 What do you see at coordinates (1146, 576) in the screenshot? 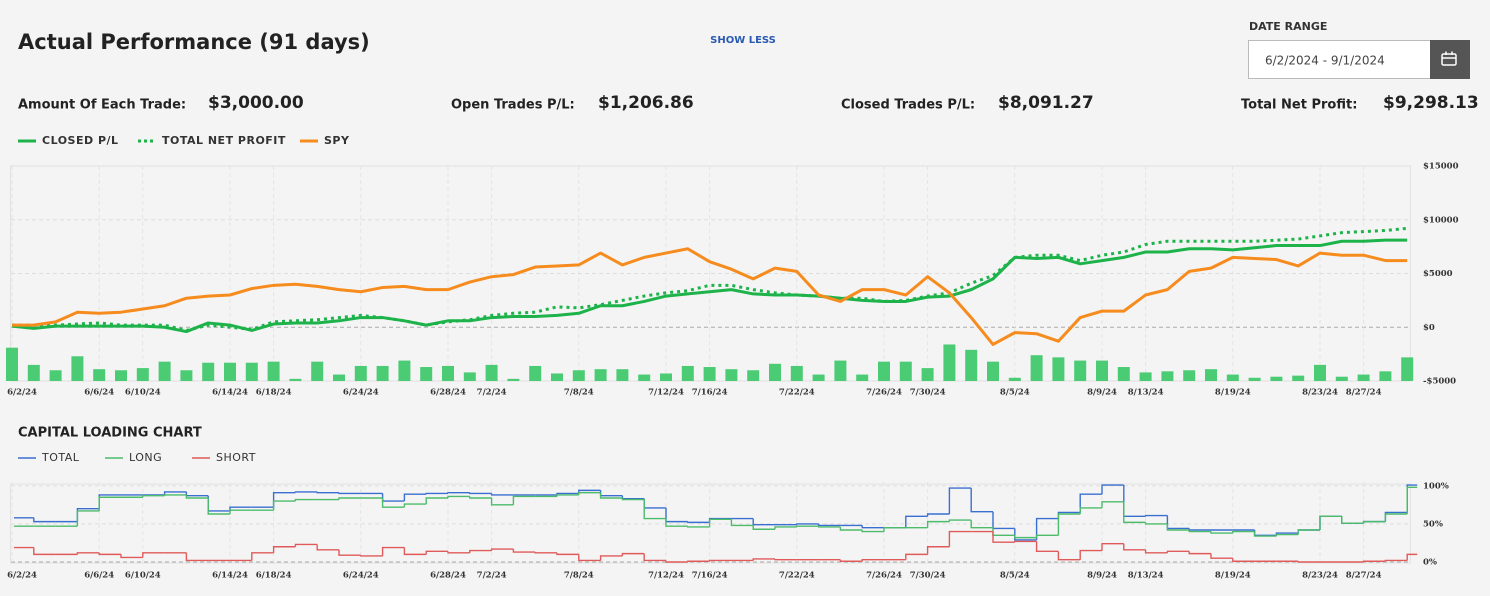
I see `x-tick-label: 8/13/24` at bounding box center [1146, 576].